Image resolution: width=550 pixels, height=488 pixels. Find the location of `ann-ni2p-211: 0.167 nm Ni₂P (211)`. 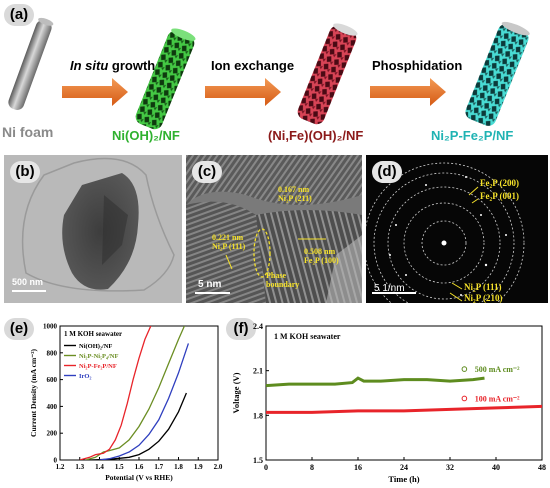

ann-ni2p-211: 0.167 nm Ni₂P (211) is located at coordinates (295, 194).